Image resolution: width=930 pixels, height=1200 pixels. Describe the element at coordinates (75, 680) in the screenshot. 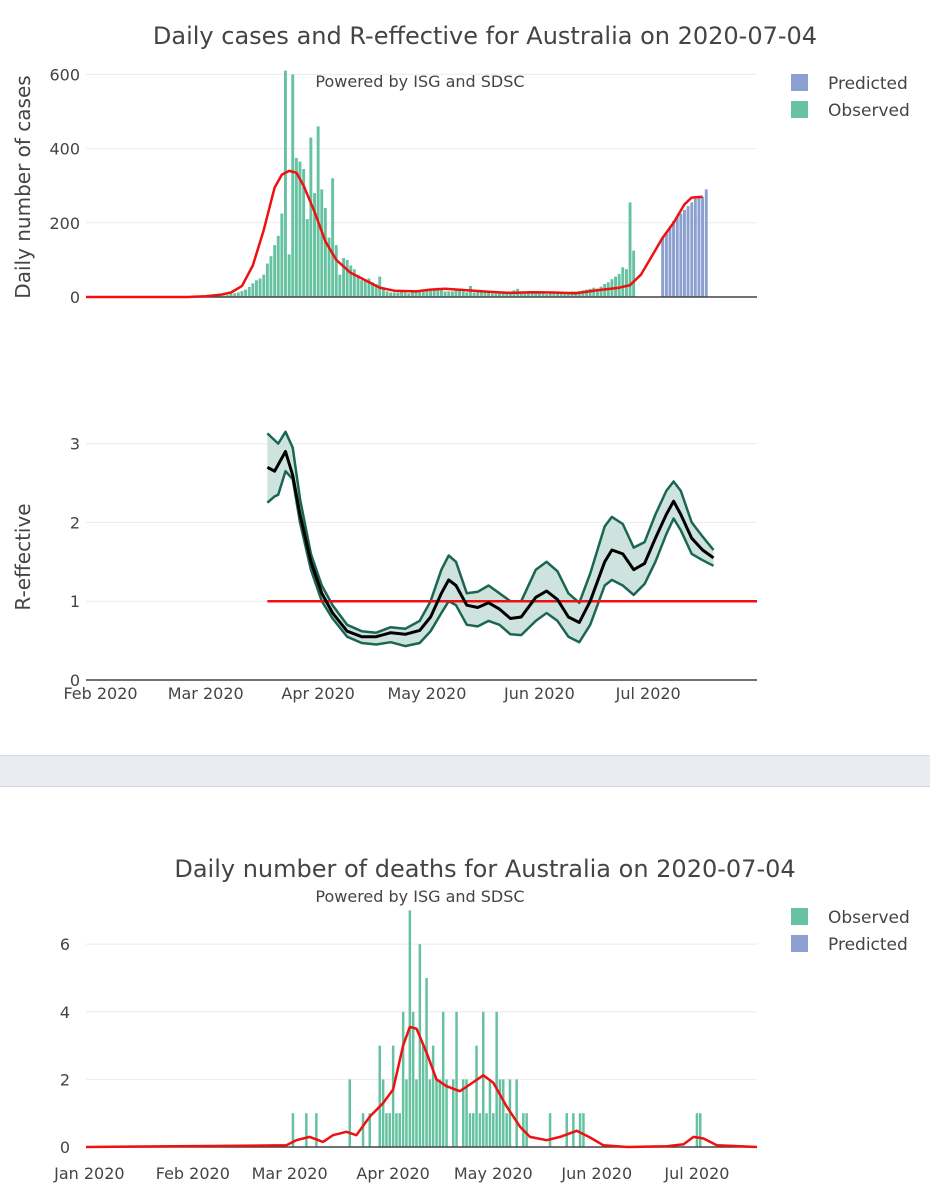

I see `reff-y-tick-label: 0` at that location.